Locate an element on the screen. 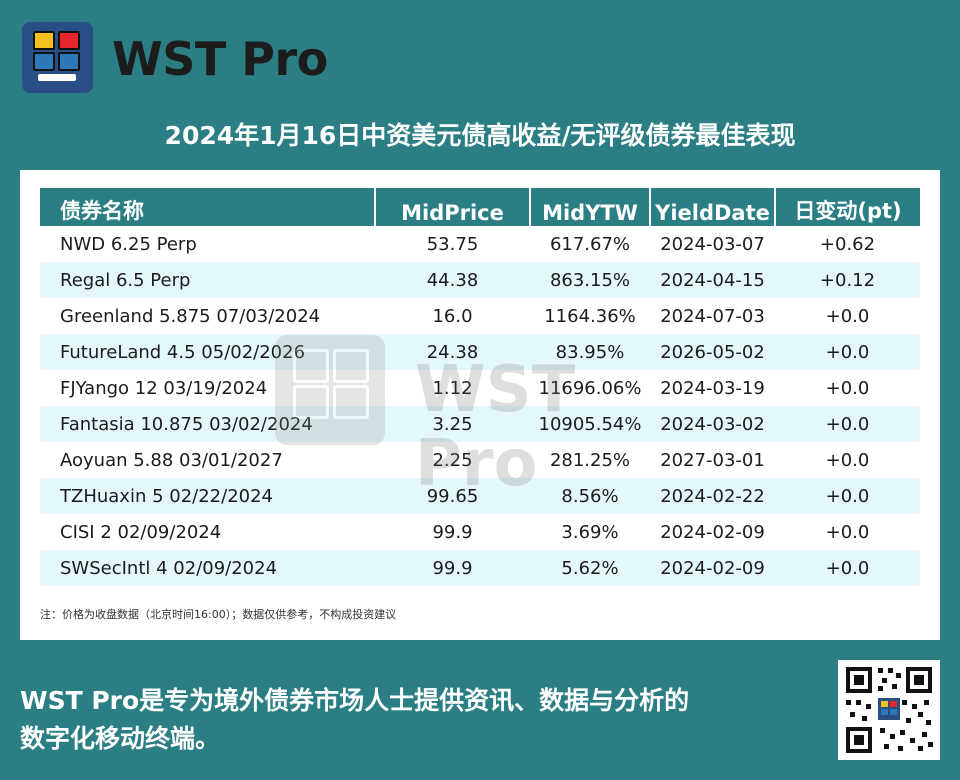 Image resolution: width=960 pixels, height=780 pixels. footer-tagline: WST Pro是专为境外债券市场人士提供资讯、数据与分析的 数字化移动终端。 is located at coordinates (400, 720).